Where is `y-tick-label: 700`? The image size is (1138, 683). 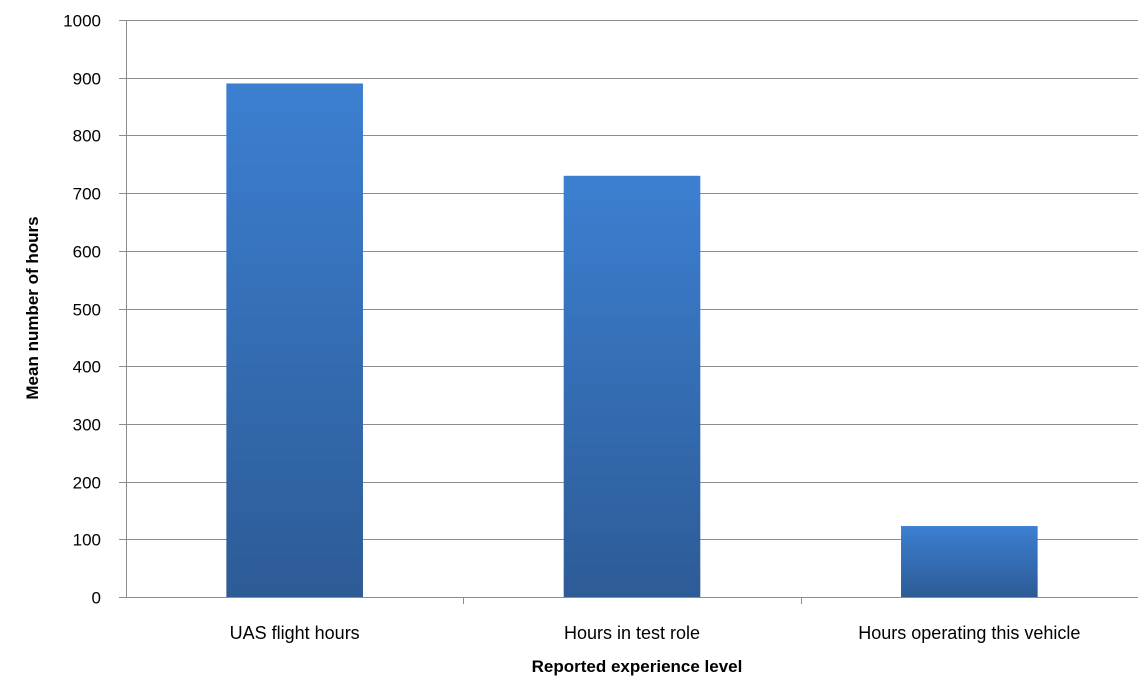
y-tick-label: 700 is located at coordinates (87, 194).